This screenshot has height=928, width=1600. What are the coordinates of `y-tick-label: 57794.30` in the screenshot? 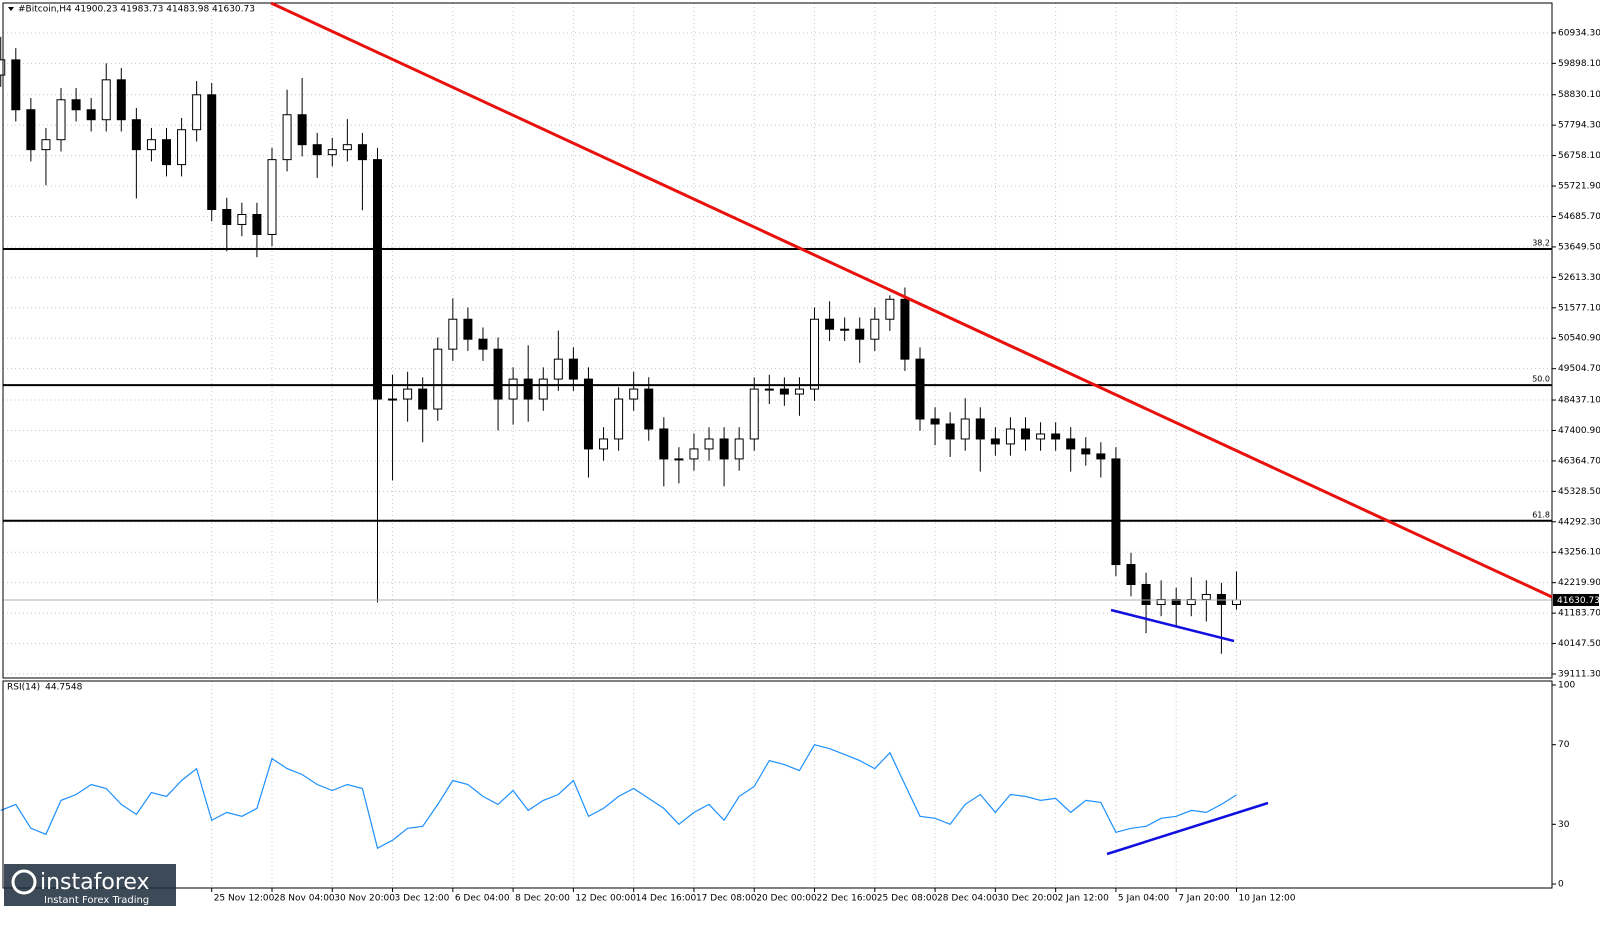 It's located at (1579, 126).